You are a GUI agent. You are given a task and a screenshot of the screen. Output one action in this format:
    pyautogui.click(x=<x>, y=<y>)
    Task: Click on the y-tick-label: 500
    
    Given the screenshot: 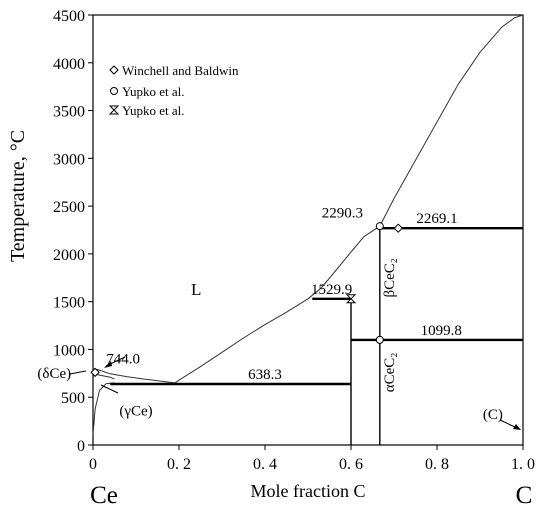 What is the action you would take?
    pyautogui.click(x=73, y=398)
    